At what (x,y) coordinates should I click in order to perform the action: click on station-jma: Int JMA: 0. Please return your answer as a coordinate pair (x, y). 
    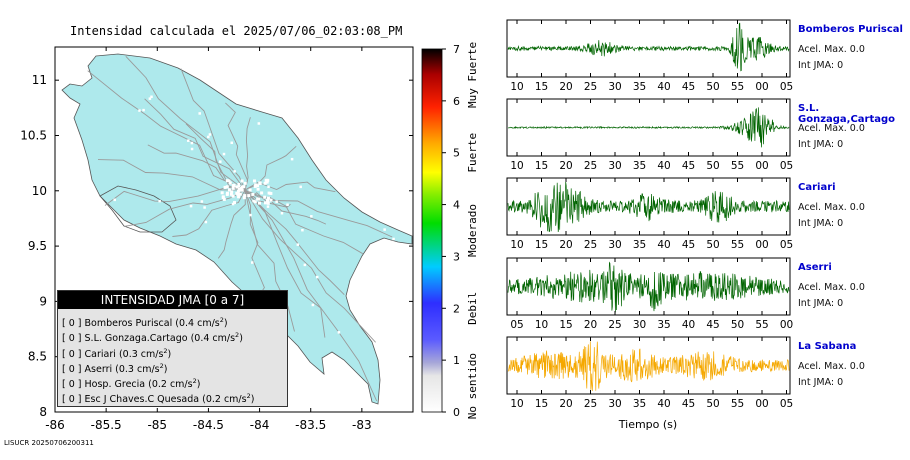
    Looking at the image, I should click on (821, 303).